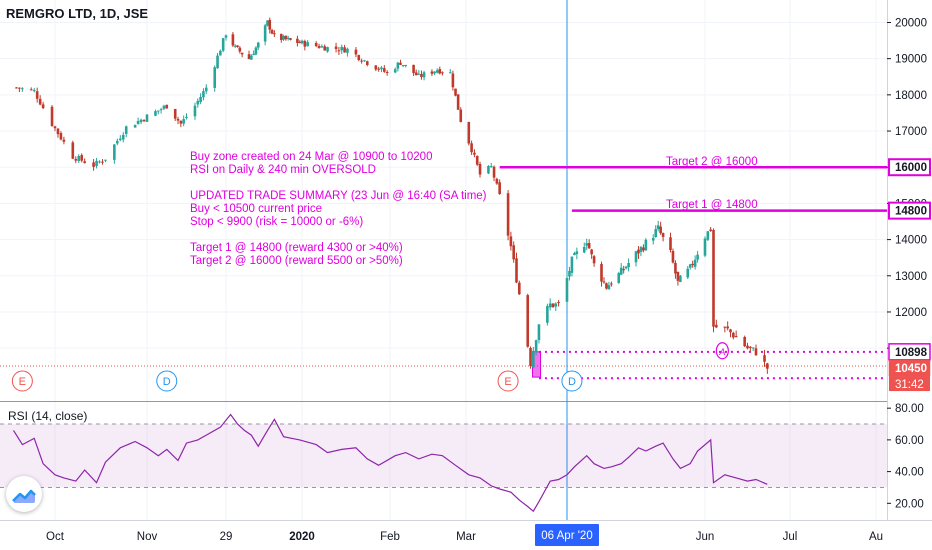  I want to click on target-2-label: Target 2 @ 16000, so click(712, 162).